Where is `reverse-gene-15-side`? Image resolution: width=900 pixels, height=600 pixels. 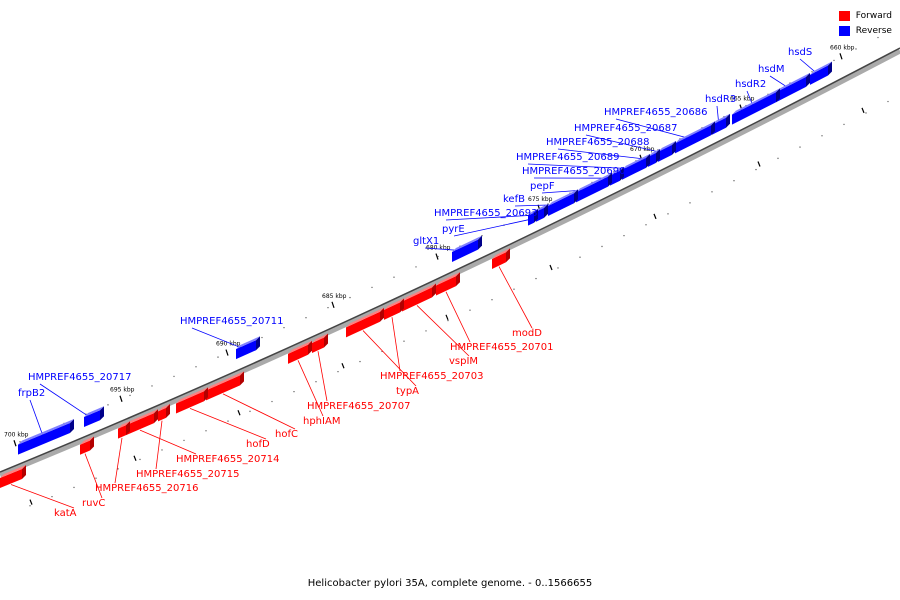 reverse-gene-15-side is located at coordinates (102, 413).